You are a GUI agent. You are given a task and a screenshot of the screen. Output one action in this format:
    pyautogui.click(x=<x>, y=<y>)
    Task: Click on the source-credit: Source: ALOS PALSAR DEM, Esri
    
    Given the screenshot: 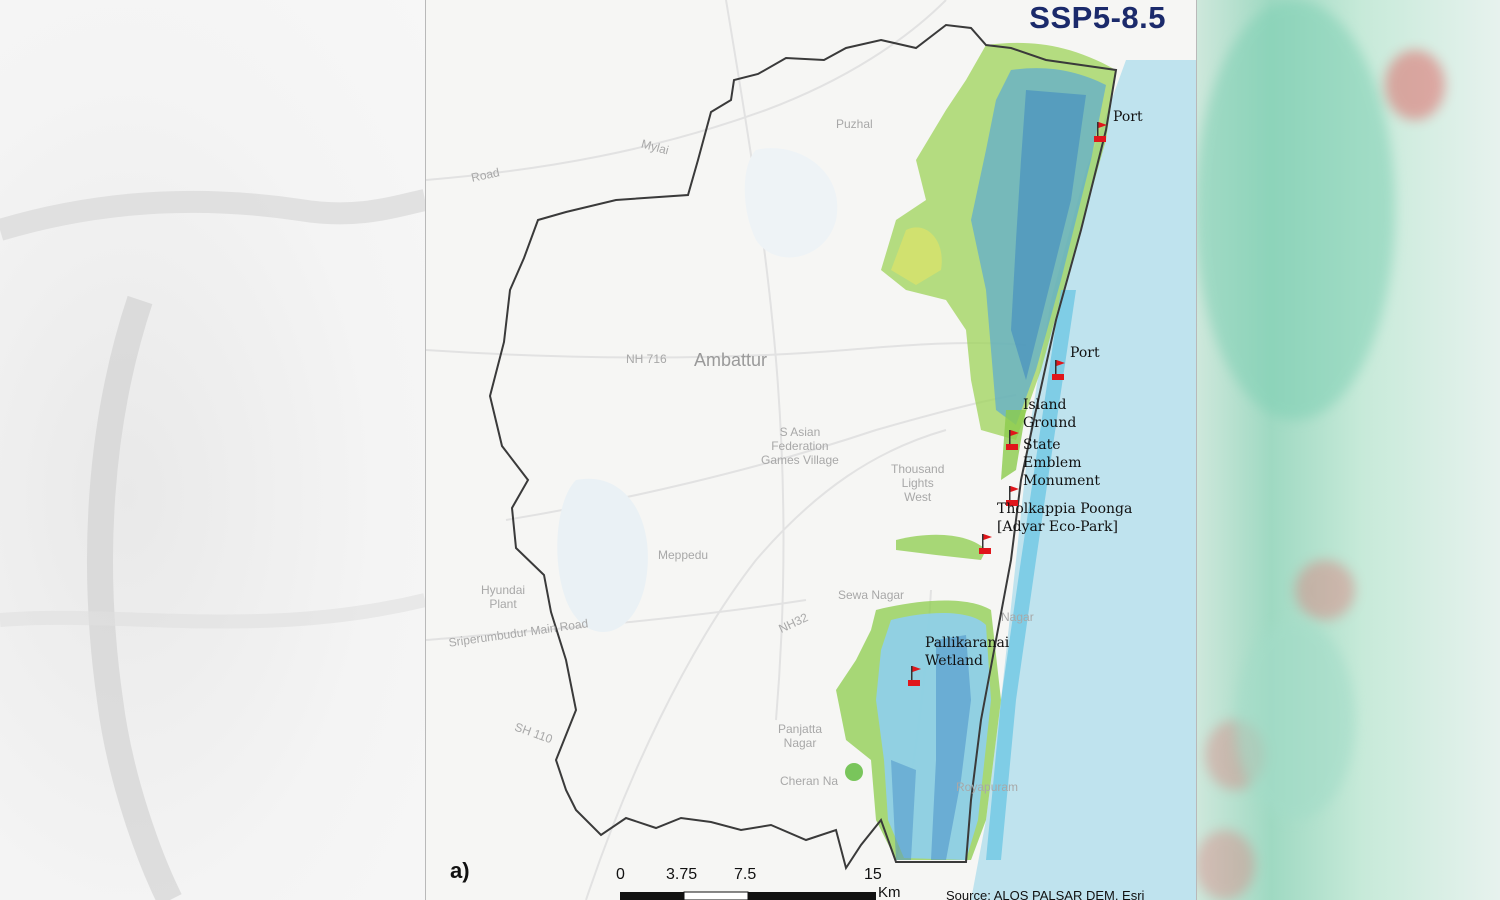 What is the action you would take?
    pyautogui.click(x=1045, y=894)
    